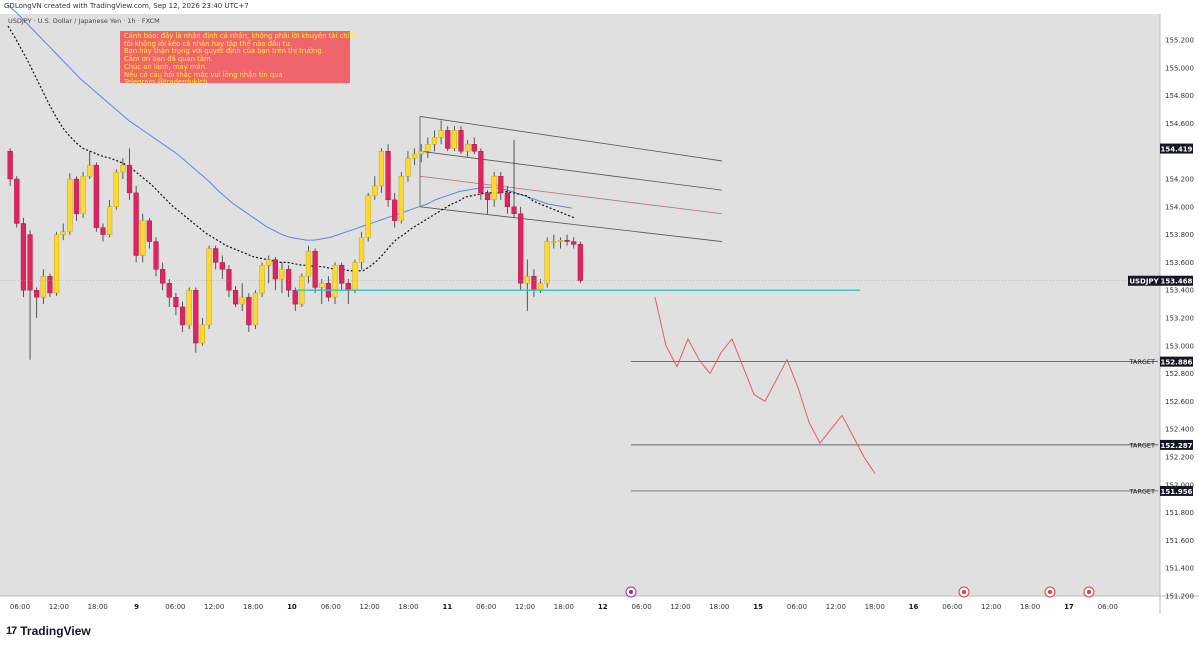  What do you see at coordinates (1179, 346) in the screenshot?
I see `price-tick-label: 153.000` at bounding box center [1179, 346].